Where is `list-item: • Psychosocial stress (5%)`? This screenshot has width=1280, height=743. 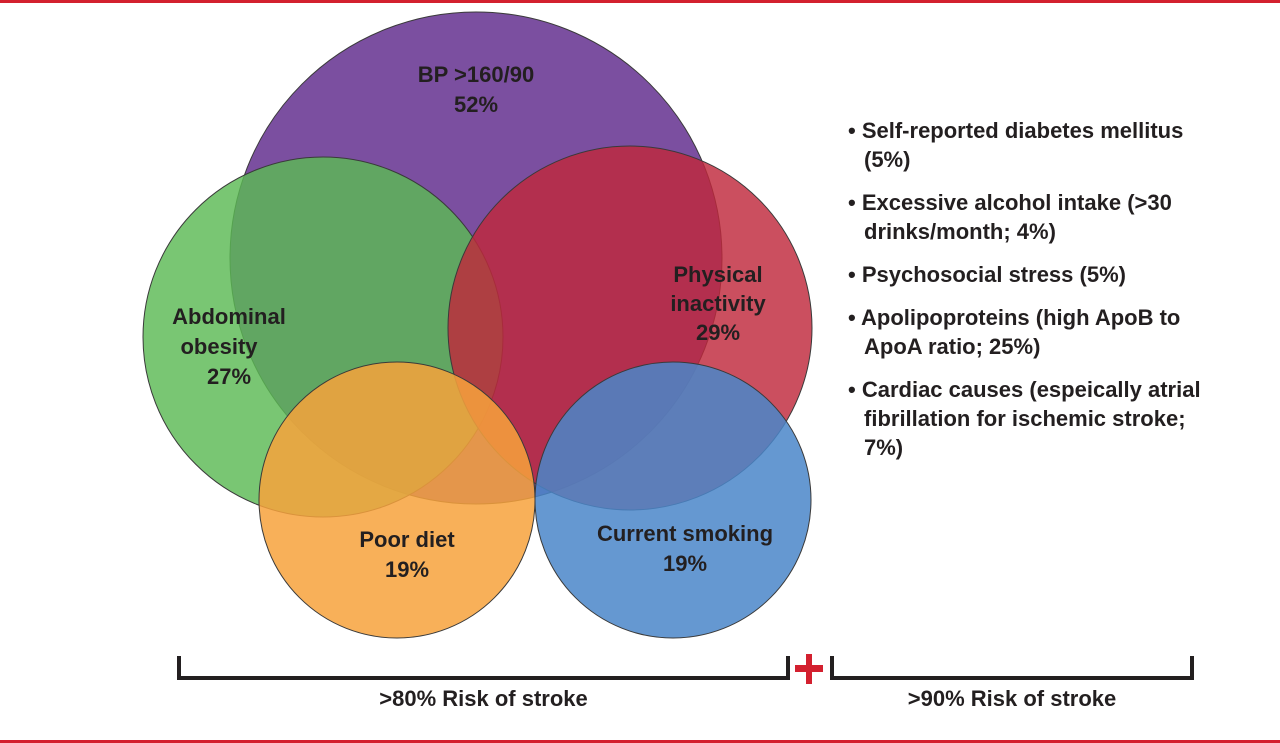 list-item: • Psychosocial stress (5%) is located at coordinates (987, 274).